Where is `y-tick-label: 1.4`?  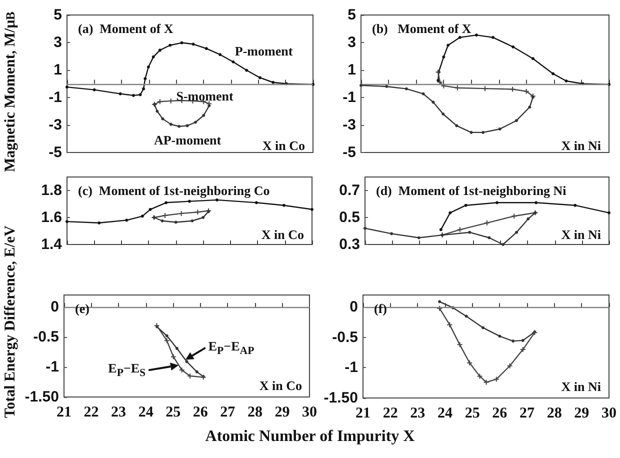
y-tick-label: 1.4 is located at coordinates (52, 244).